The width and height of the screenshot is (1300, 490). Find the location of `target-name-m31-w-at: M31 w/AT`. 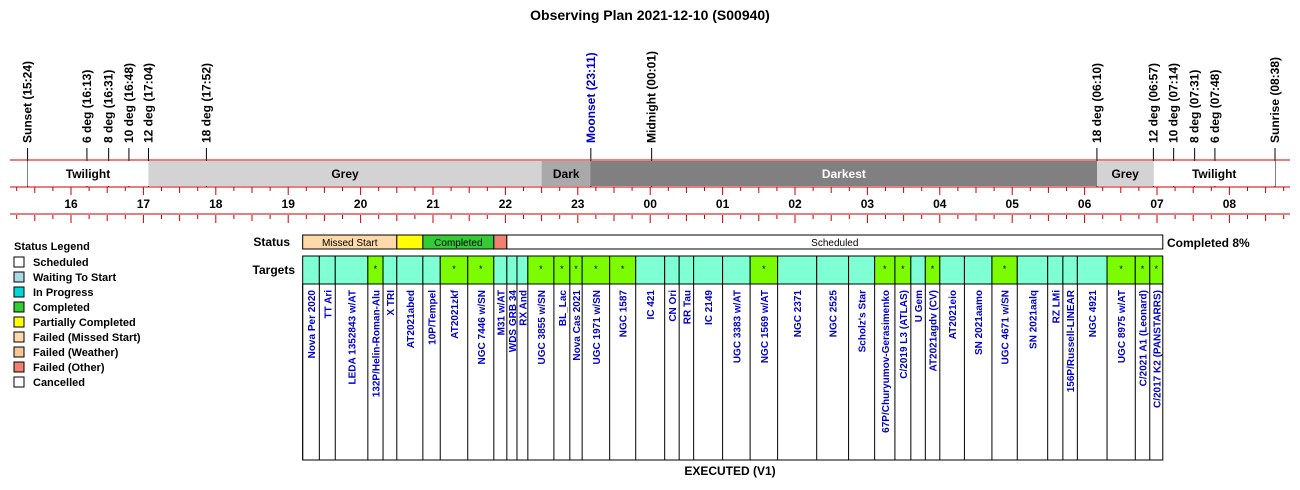

target-name-m31-w-at: M31 w/AT is located at coordinates (501, 312).